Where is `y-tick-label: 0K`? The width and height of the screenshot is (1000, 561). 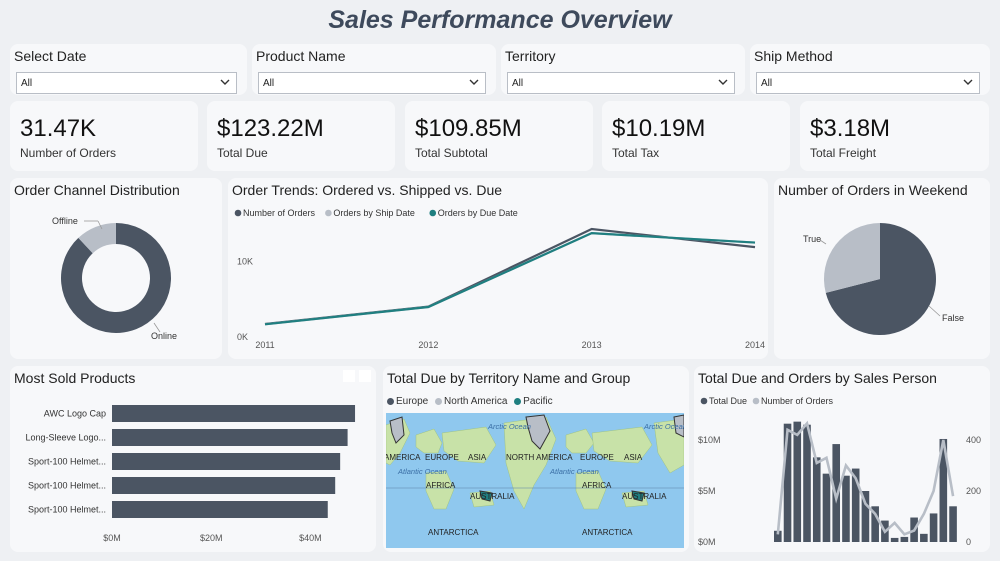 y-tick-label: 0K is located at coordinates (242, 337).